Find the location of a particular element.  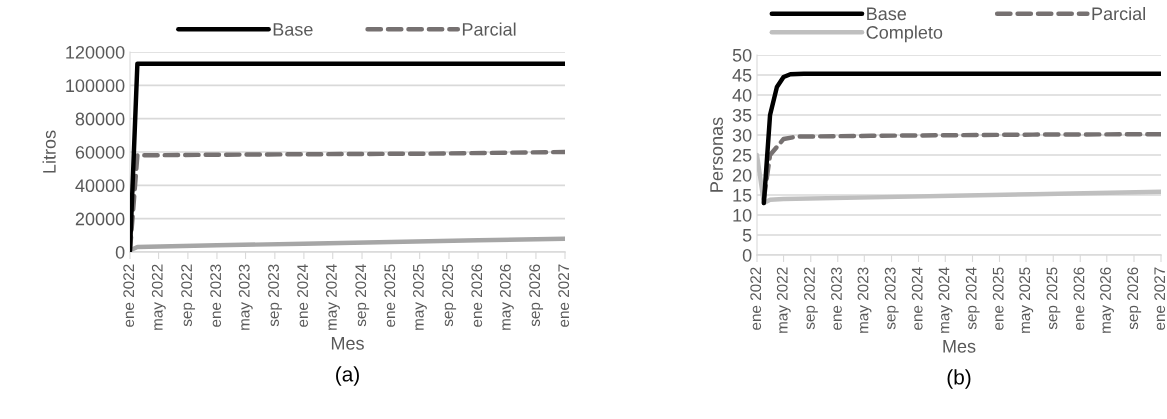

y-tick-label: 120000 is located at coordinates (95, 52).